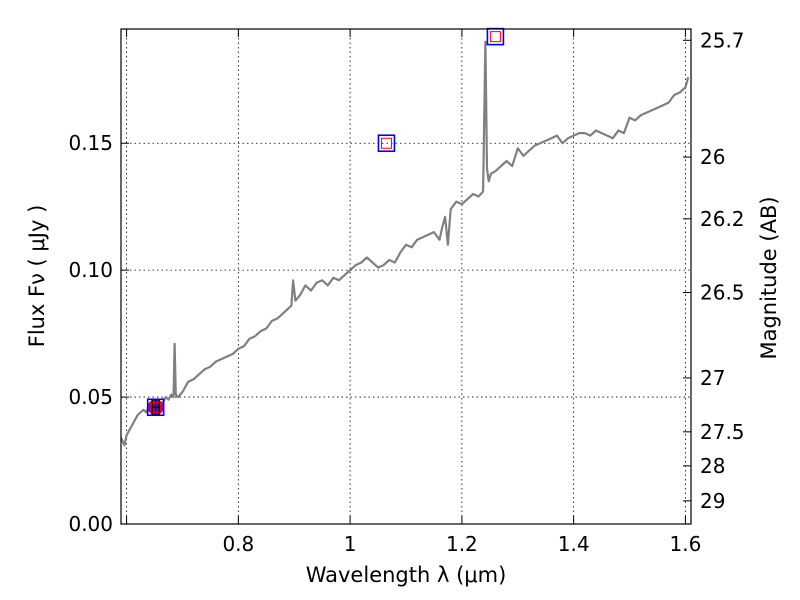 The width and height of the screenshot is (800, 600). I want to click on y2-tick-label: 26.5, so click(722, 292).